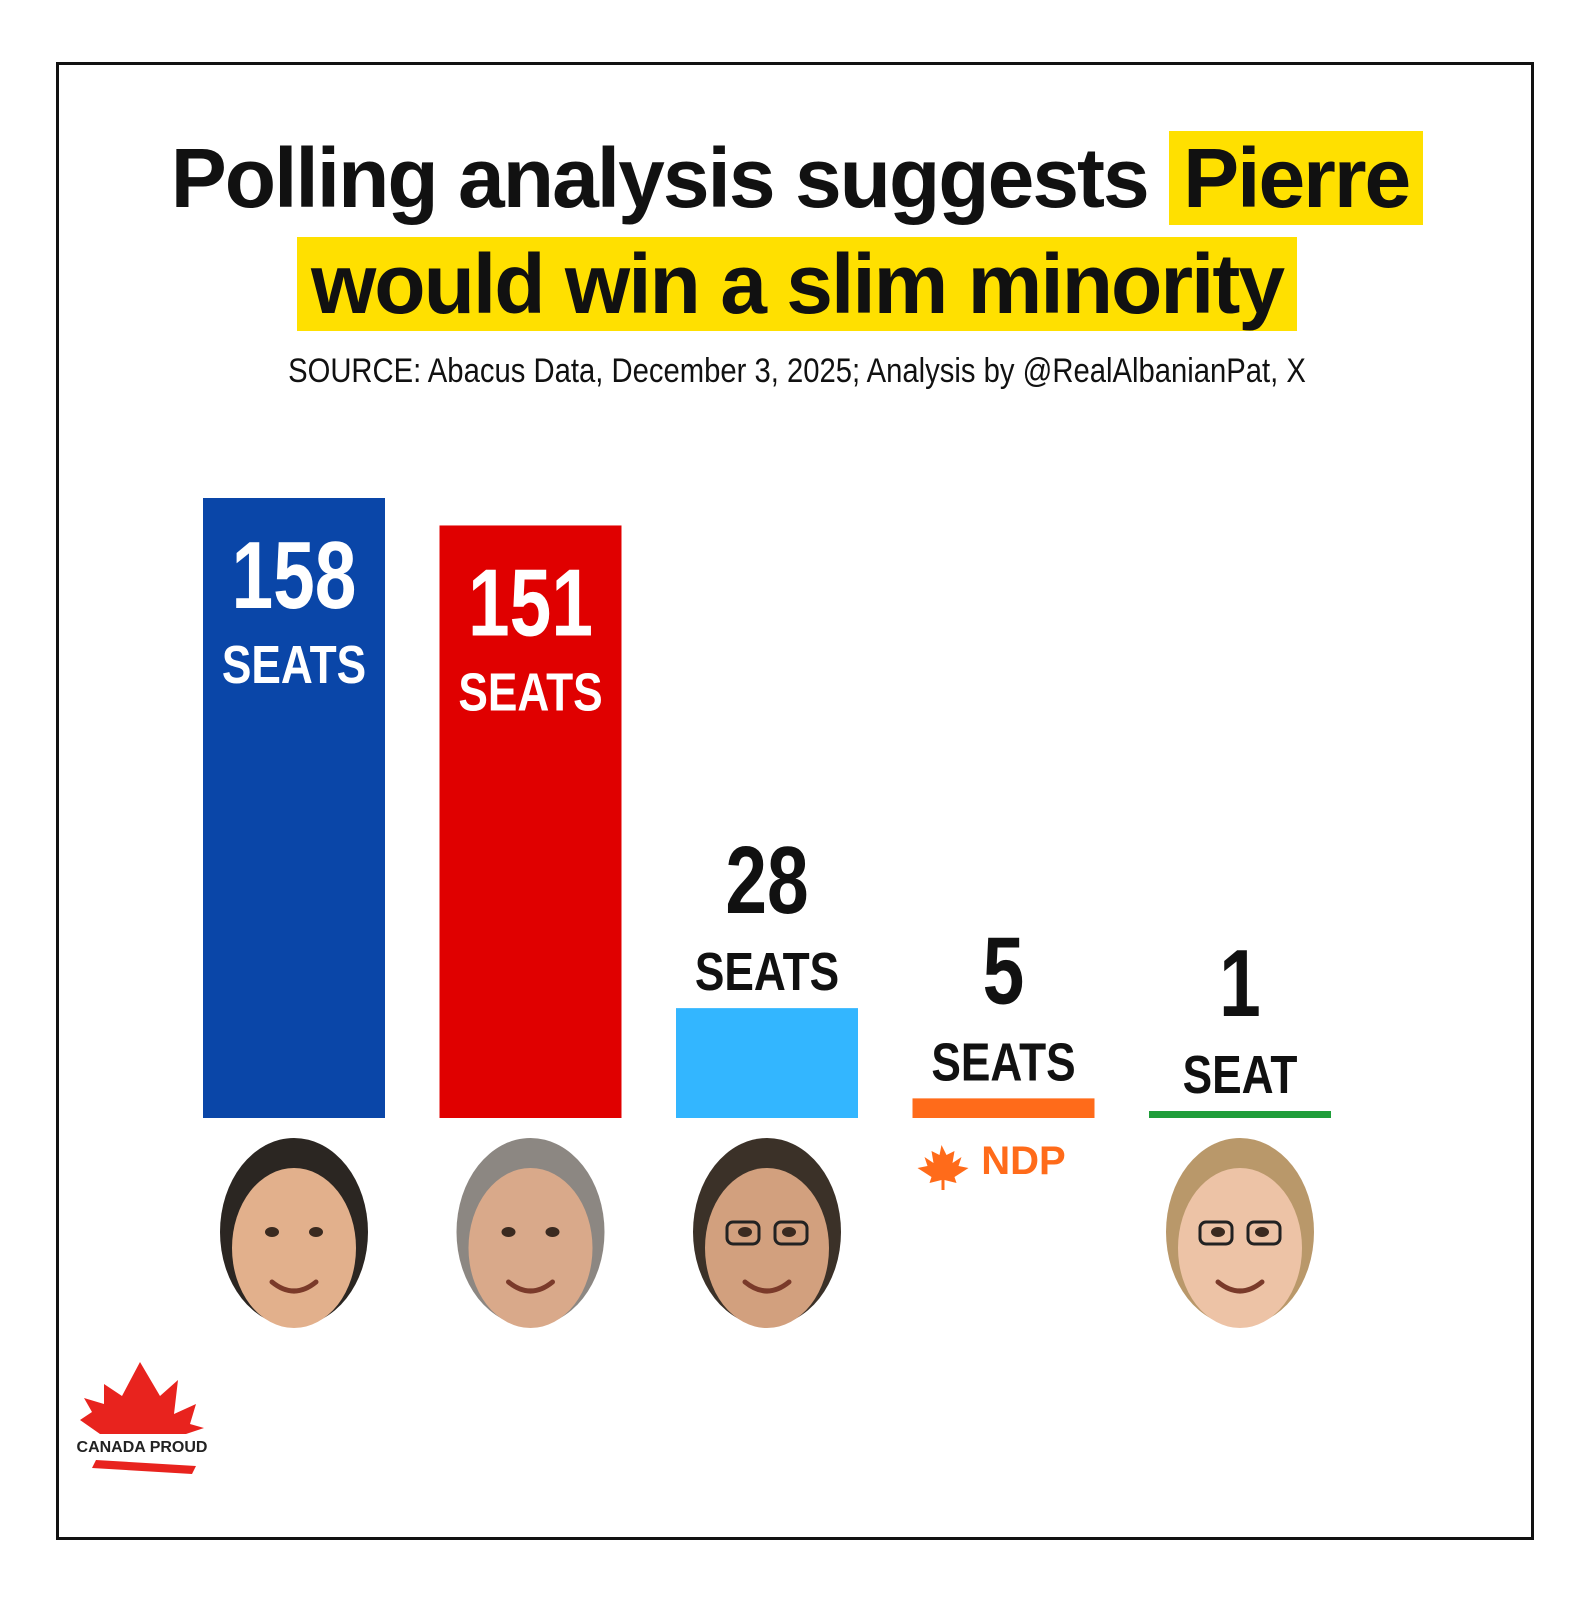  Describe the element at coordinates (1240, 1075) in the screenshot. I see `unit-label-5: SEAT` at that location.